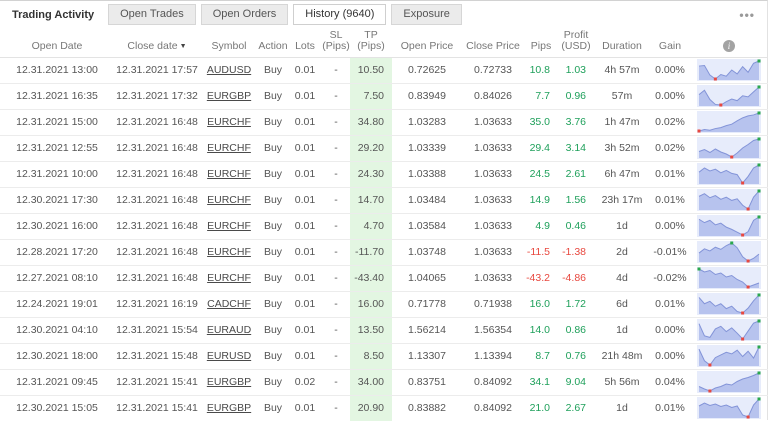  I want to click on col-action: Action, so click(273, 45).